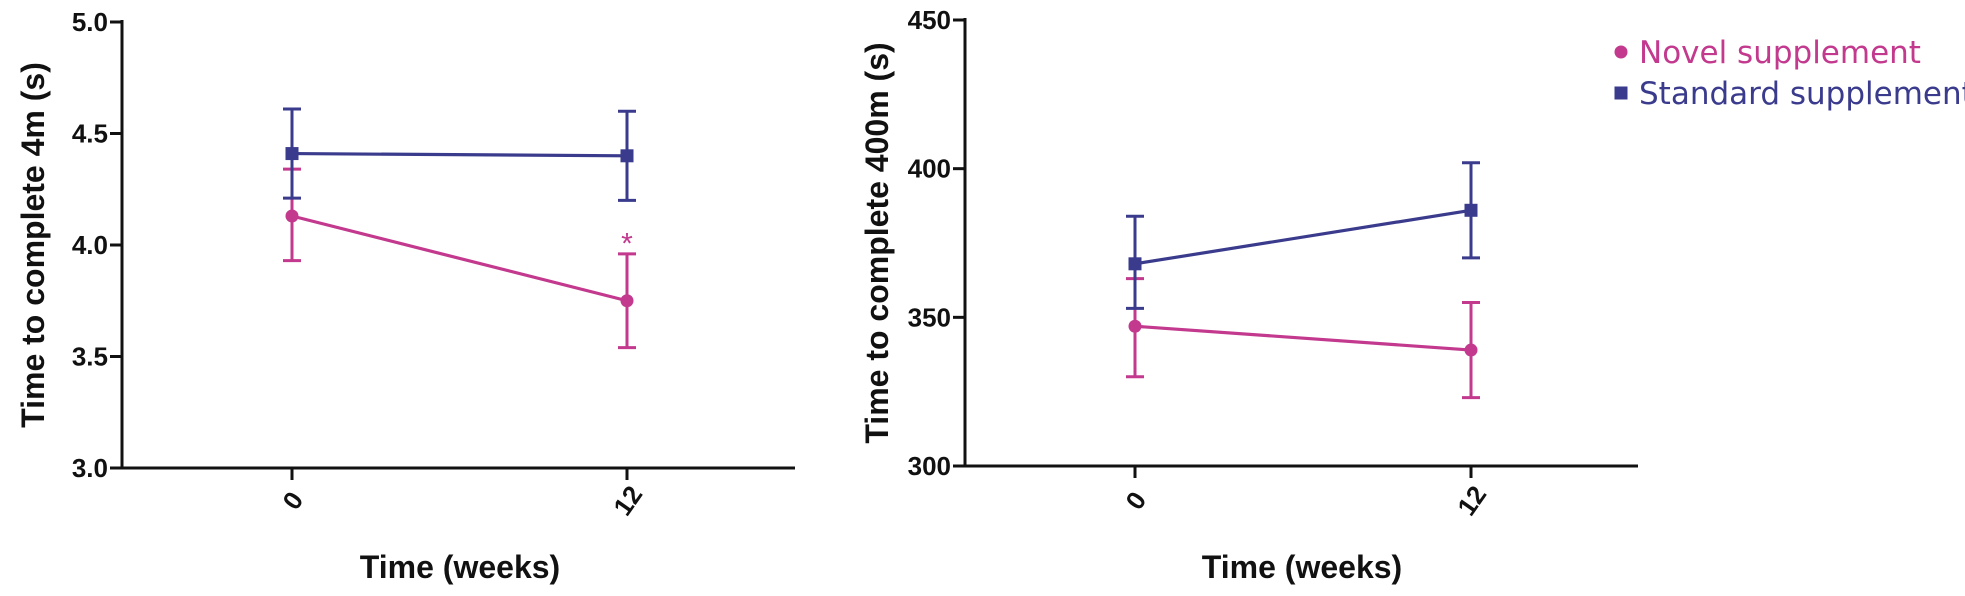 This screenshot has height=596, width=1965. What do you see at coordinates (90, 134) in the screenshot?
I see `y-tick-label: 4.5` at bounding box center [90, 134].